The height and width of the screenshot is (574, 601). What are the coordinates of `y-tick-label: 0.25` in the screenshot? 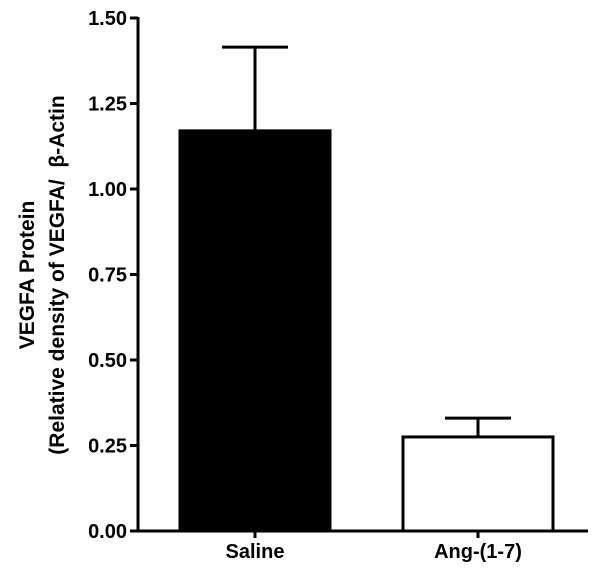 It's located at (107, 447).